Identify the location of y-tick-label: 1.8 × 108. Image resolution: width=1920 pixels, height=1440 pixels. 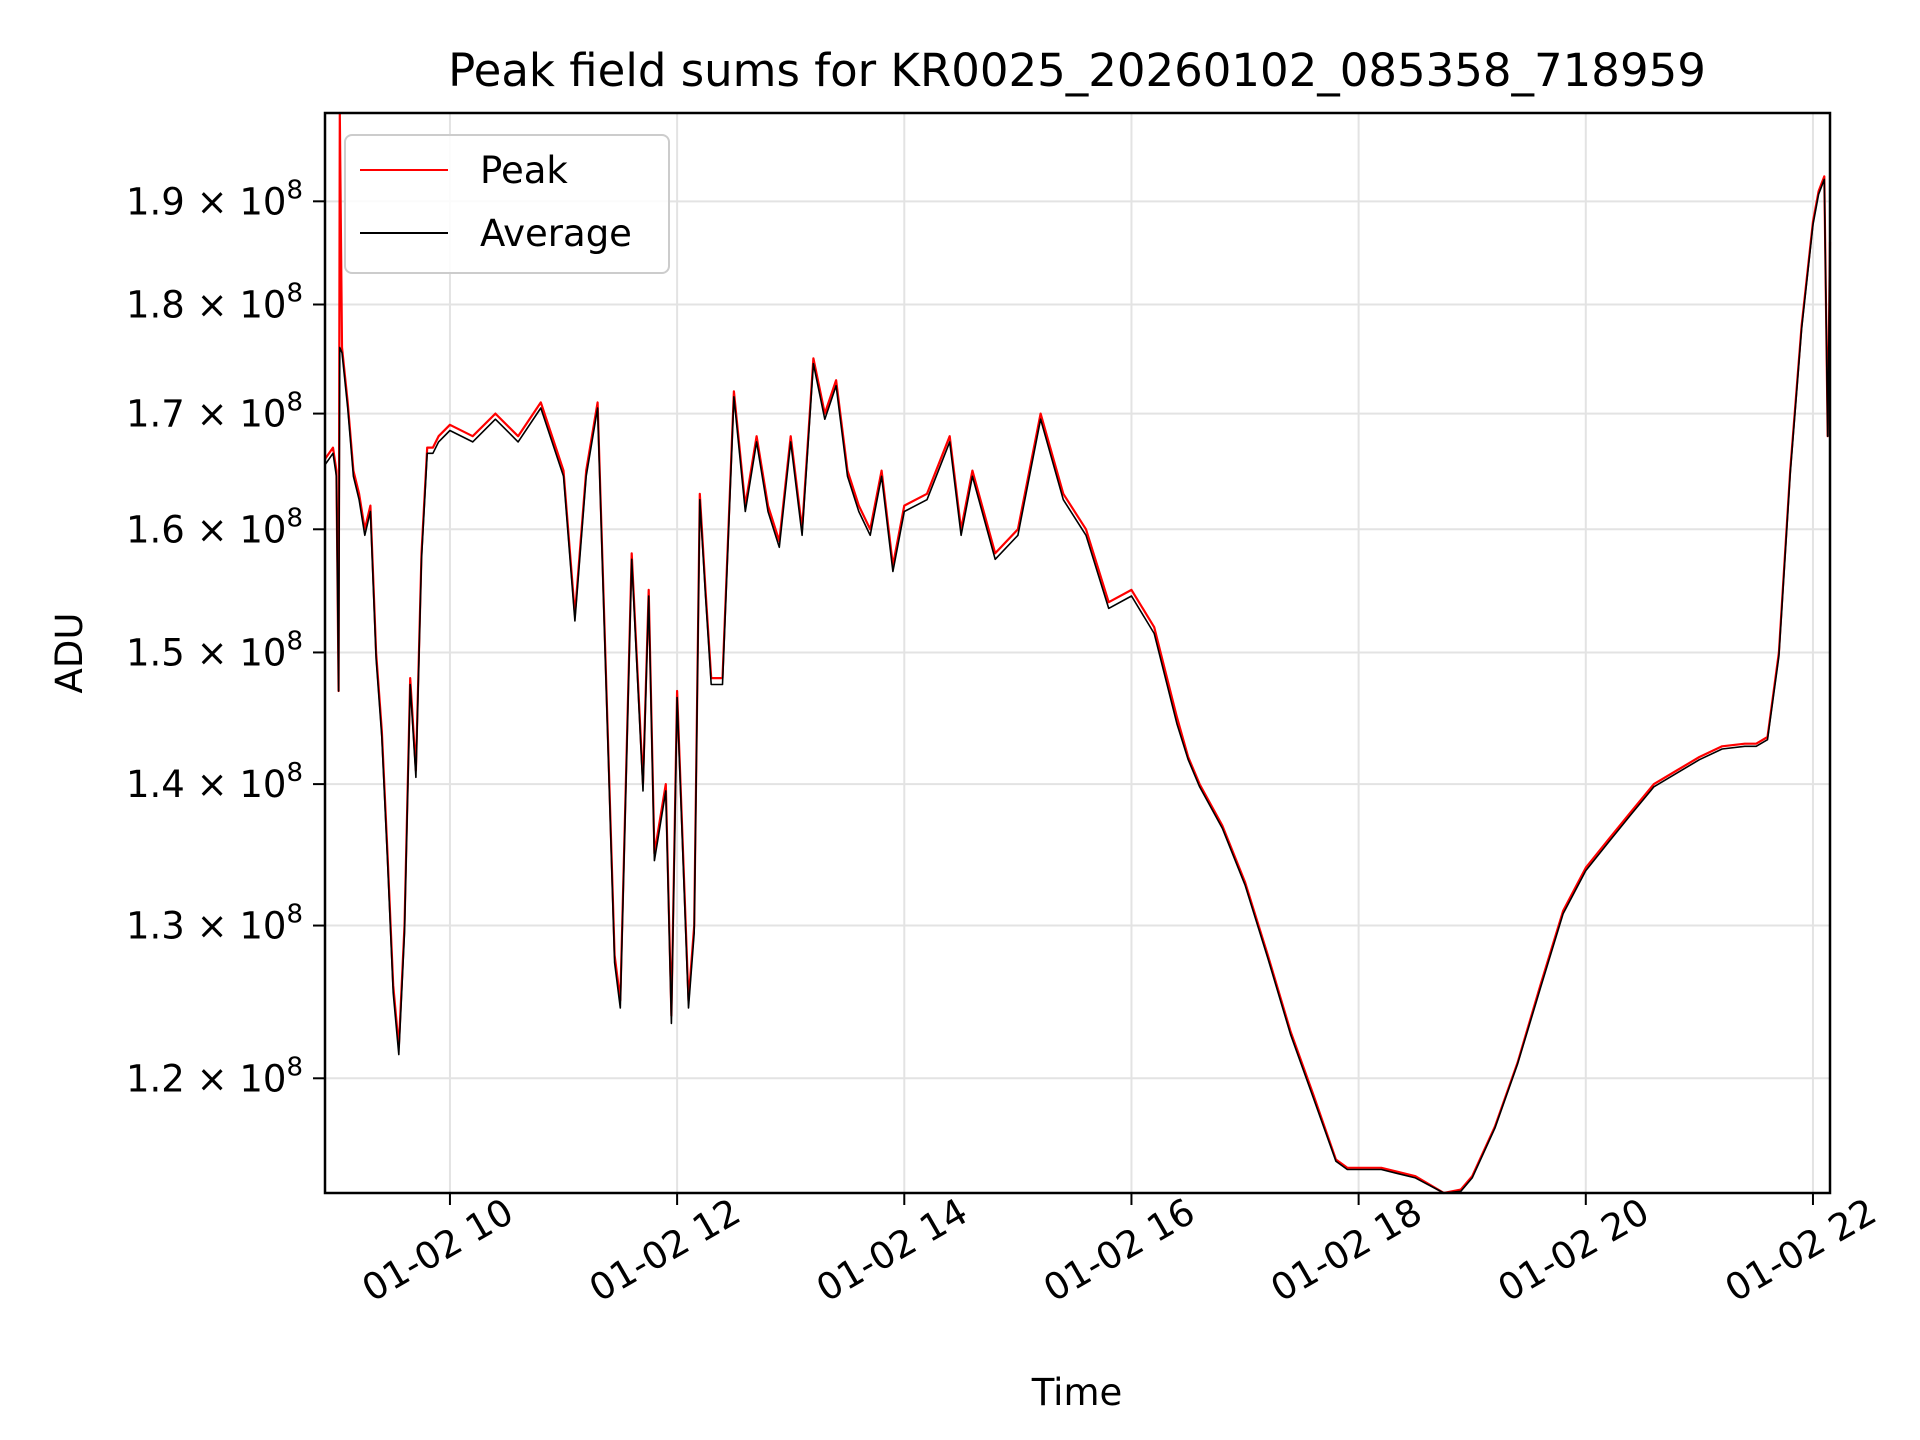
(214, 303).